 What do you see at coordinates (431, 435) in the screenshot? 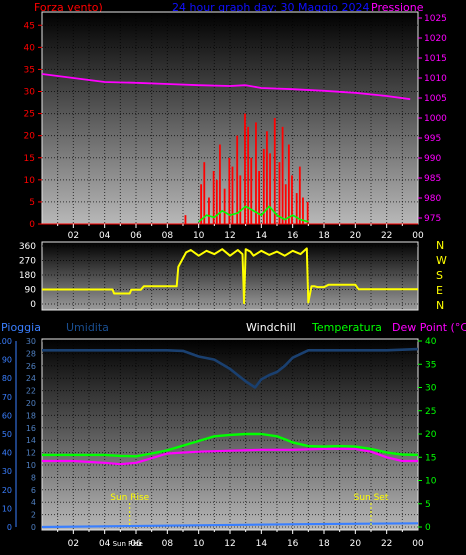
I see `temperature-tick-label: 20` at bounding box center [431, 435].